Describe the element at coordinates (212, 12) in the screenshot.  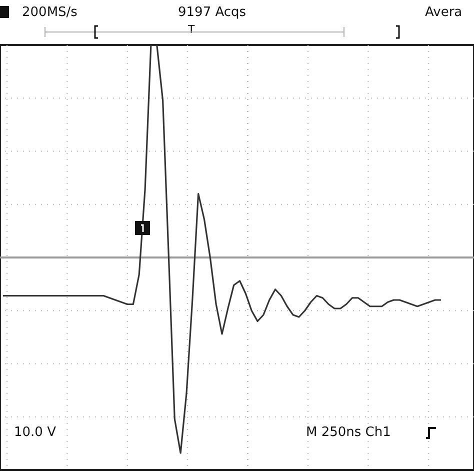
I see `text: 9197 Acqs` at that location.